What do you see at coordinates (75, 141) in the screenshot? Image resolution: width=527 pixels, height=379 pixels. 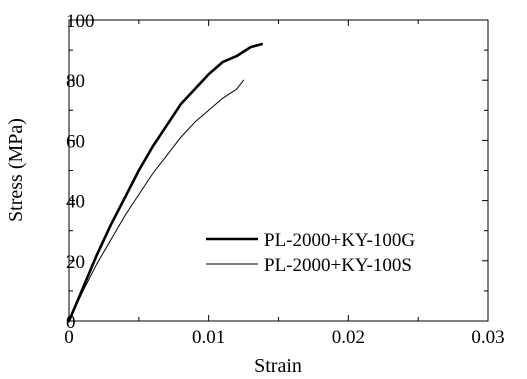 I see `y-tick-label: 60` at bounding box center [75, 141].